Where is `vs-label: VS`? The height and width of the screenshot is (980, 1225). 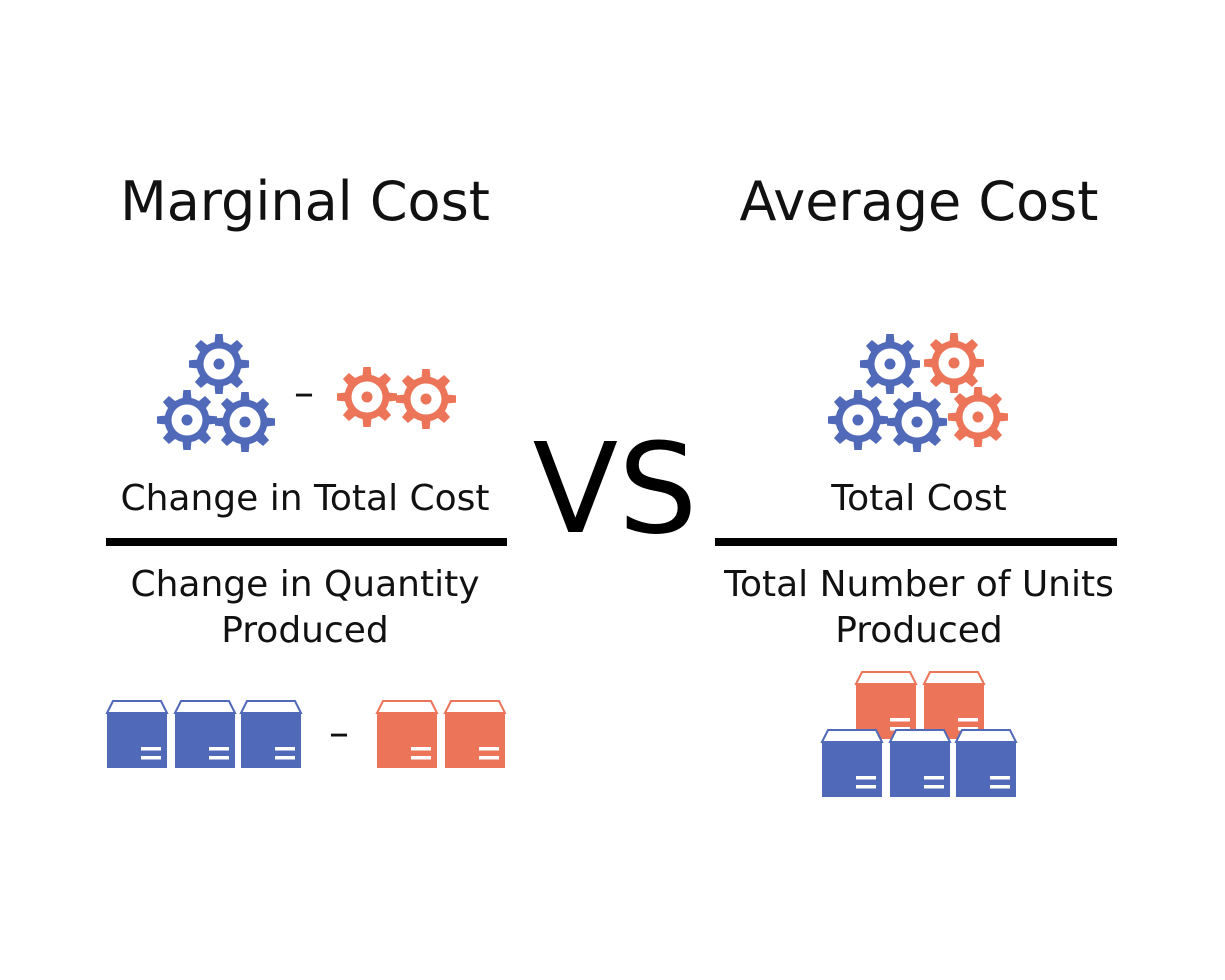 vs-label: VS is located at coordinates (615, 489).